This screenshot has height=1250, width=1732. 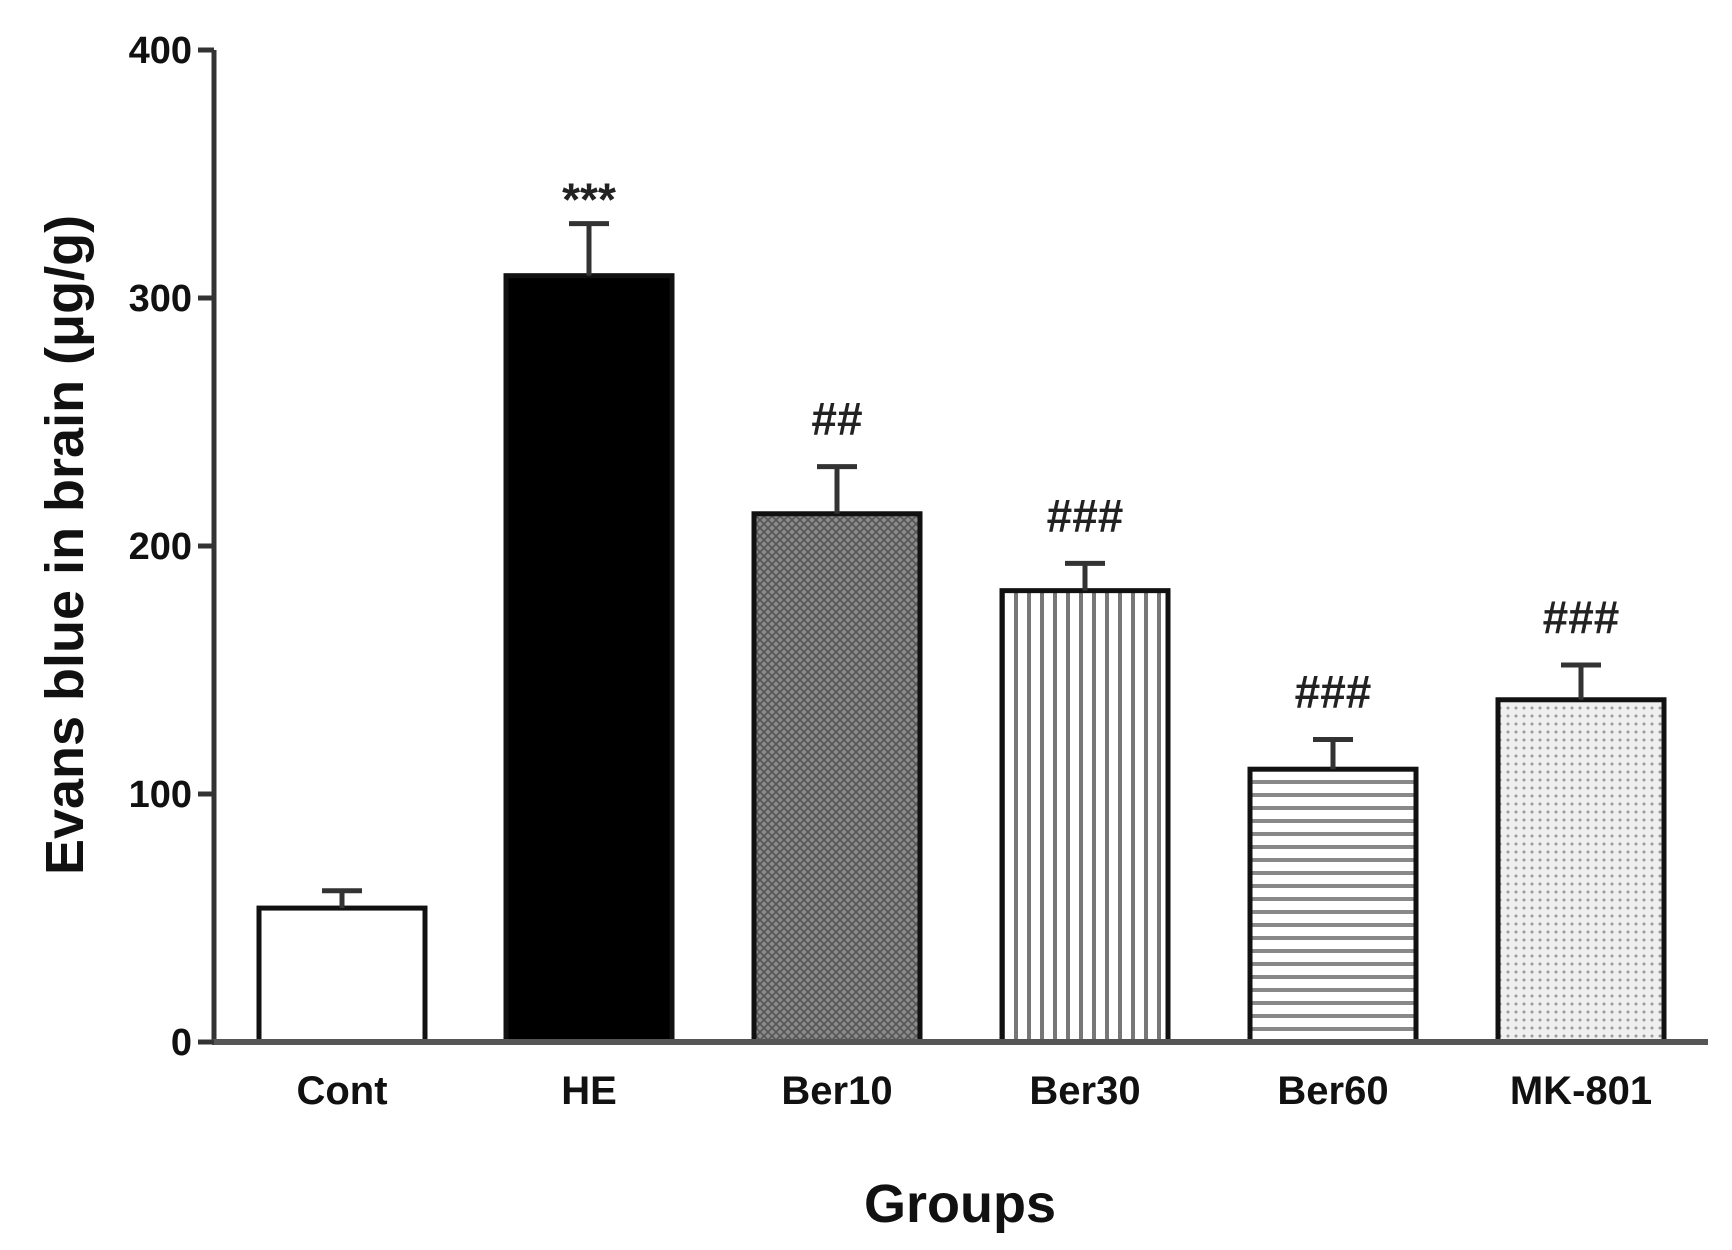 What do you see at coordinates (589, 1091) in the screenshot?
I see `x-tick-label: HE` at bounding box center [589, 1091].